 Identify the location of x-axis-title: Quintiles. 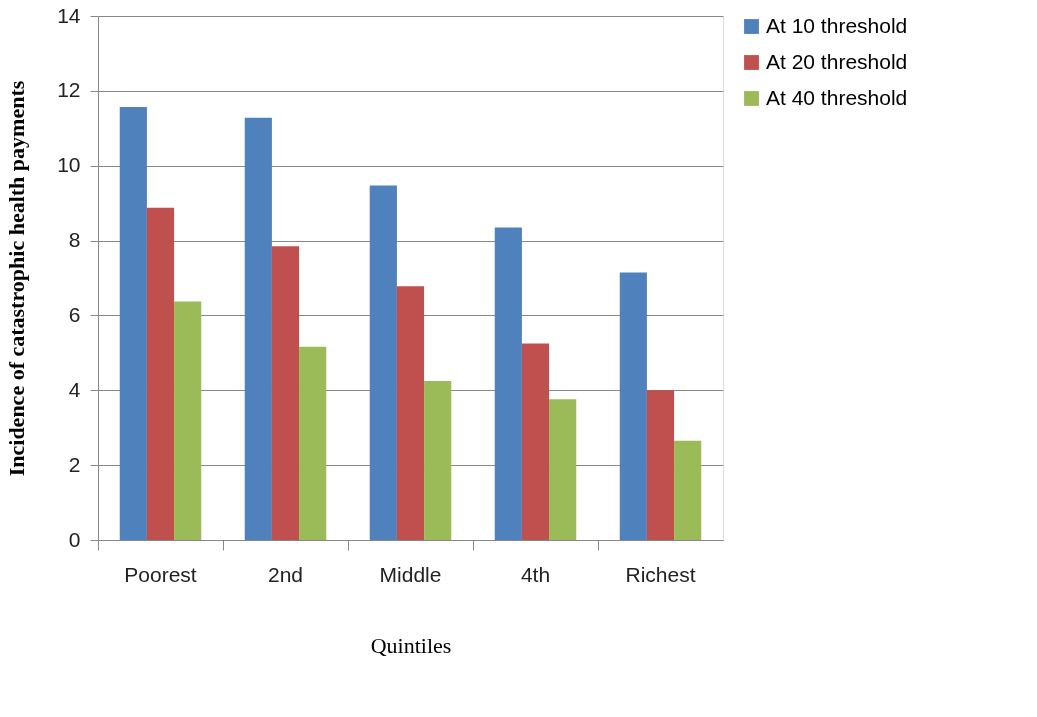
(411, 645).